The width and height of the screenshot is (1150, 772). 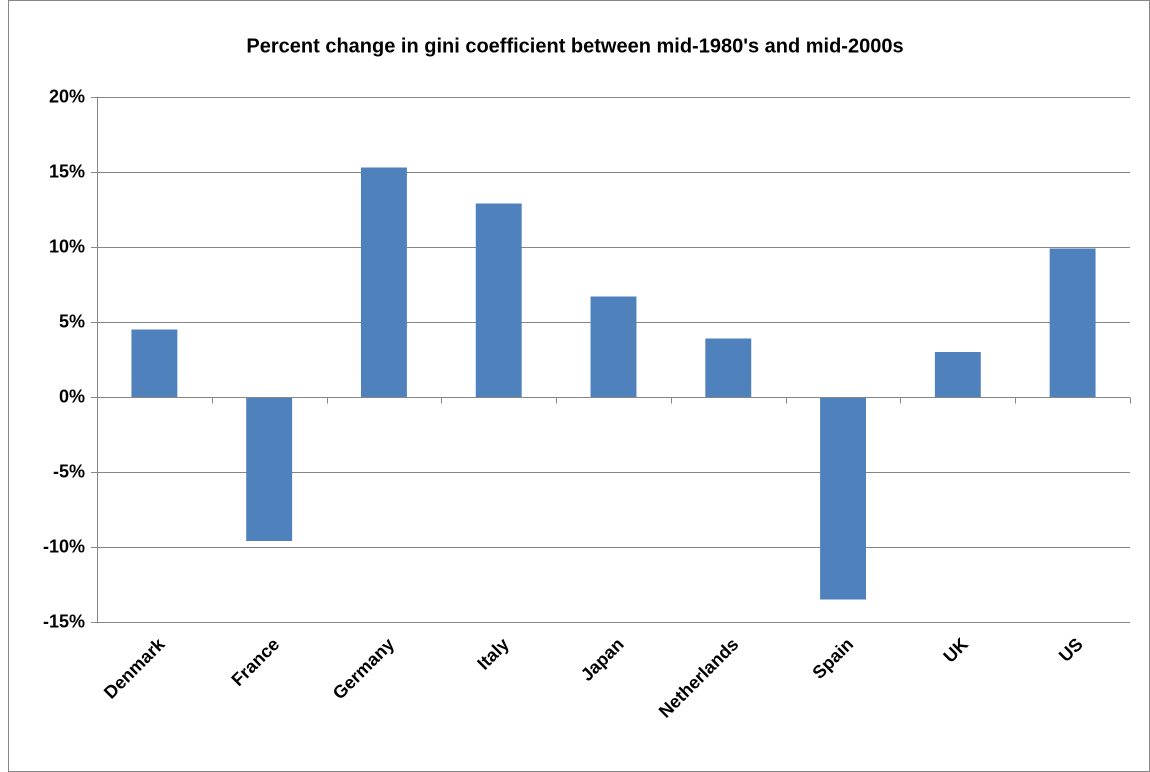 What do you see at coordinates (64, 546) in the screenshot?
I see `y-tick-label: -10%` at bounding box center [64, 546].